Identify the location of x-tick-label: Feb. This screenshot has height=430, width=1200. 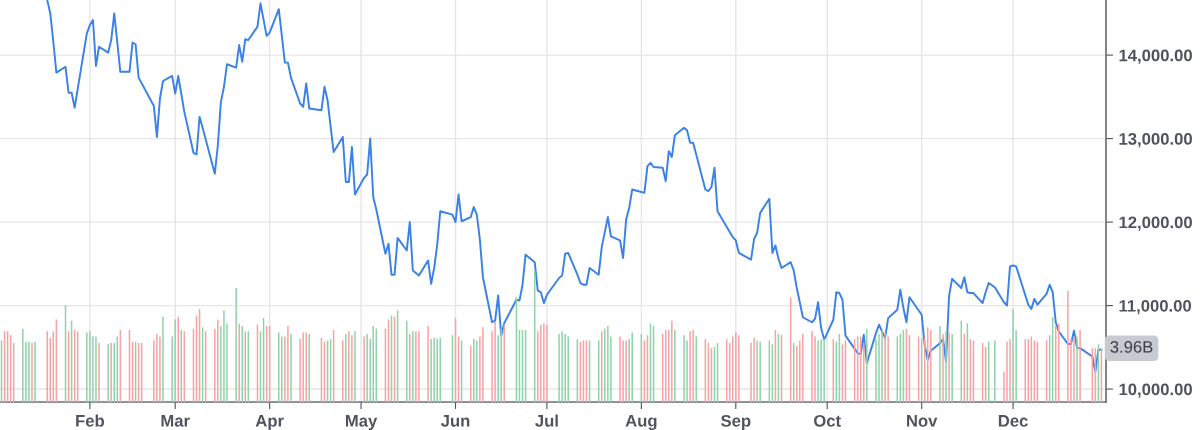
(90, 420).